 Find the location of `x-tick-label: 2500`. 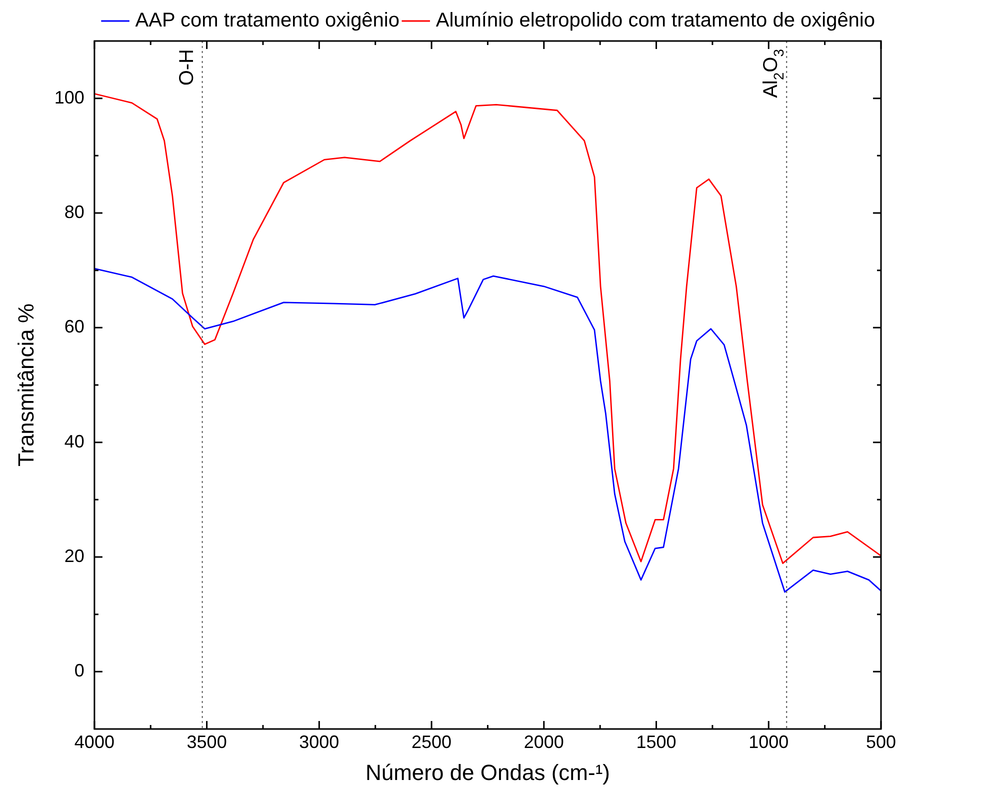

x-tick-label: 2500 is located at coordinates (432, 742).